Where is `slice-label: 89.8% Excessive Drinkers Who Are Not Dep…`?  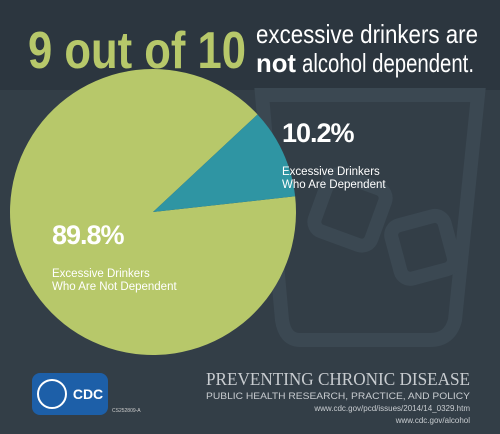 slice-label: 89.8% Excessive Drinkers Who Are Not Dep… is located at coordinates (114, 257).